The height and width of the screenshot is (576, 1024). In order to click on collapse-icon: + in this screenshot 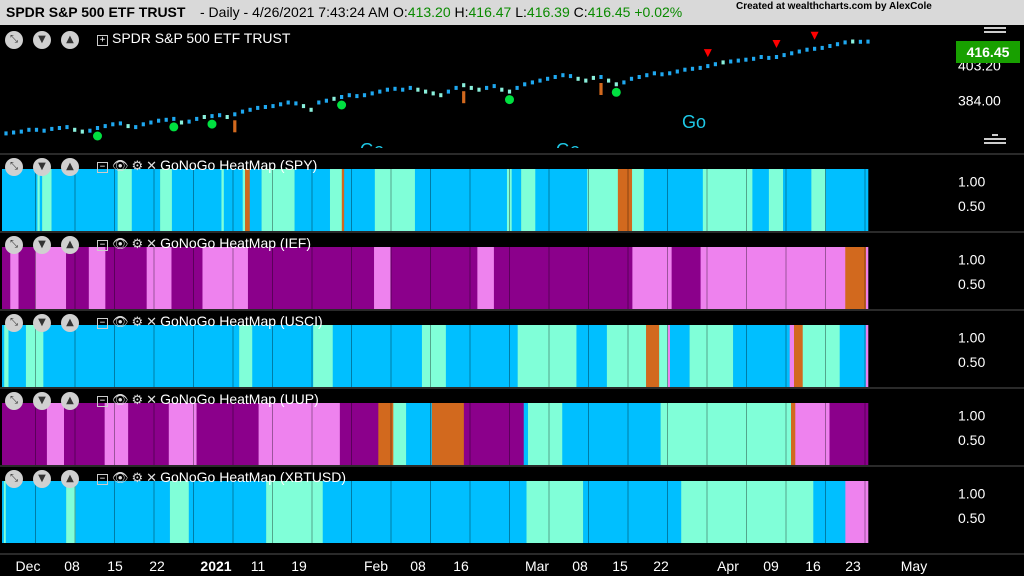, I will do `click(102, 40)`.